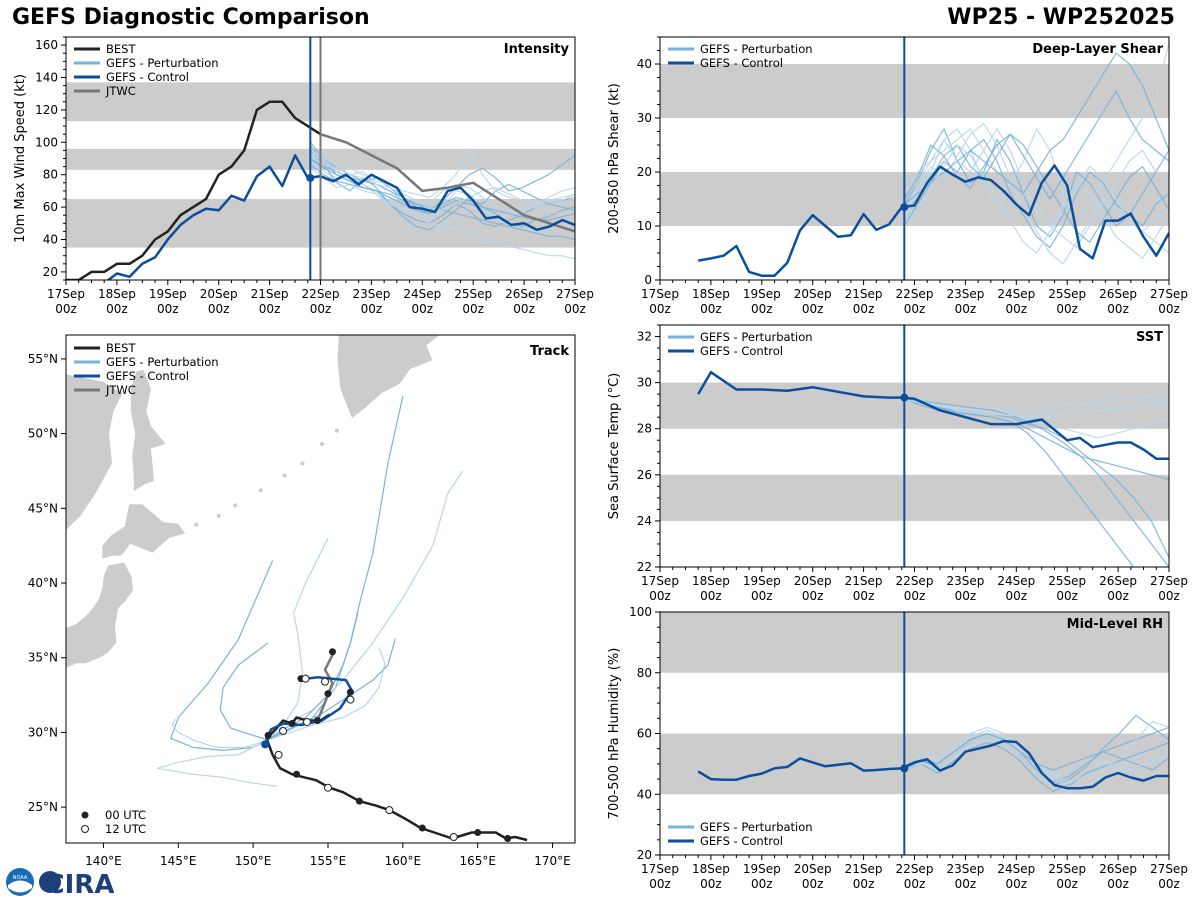 Image resolution: width=1200 pixels, height=900 pixels. What do you see at coordinates (549, 351) in the screenshot?
I see `track-panel-title: Track` at bounding box center [549, 351].